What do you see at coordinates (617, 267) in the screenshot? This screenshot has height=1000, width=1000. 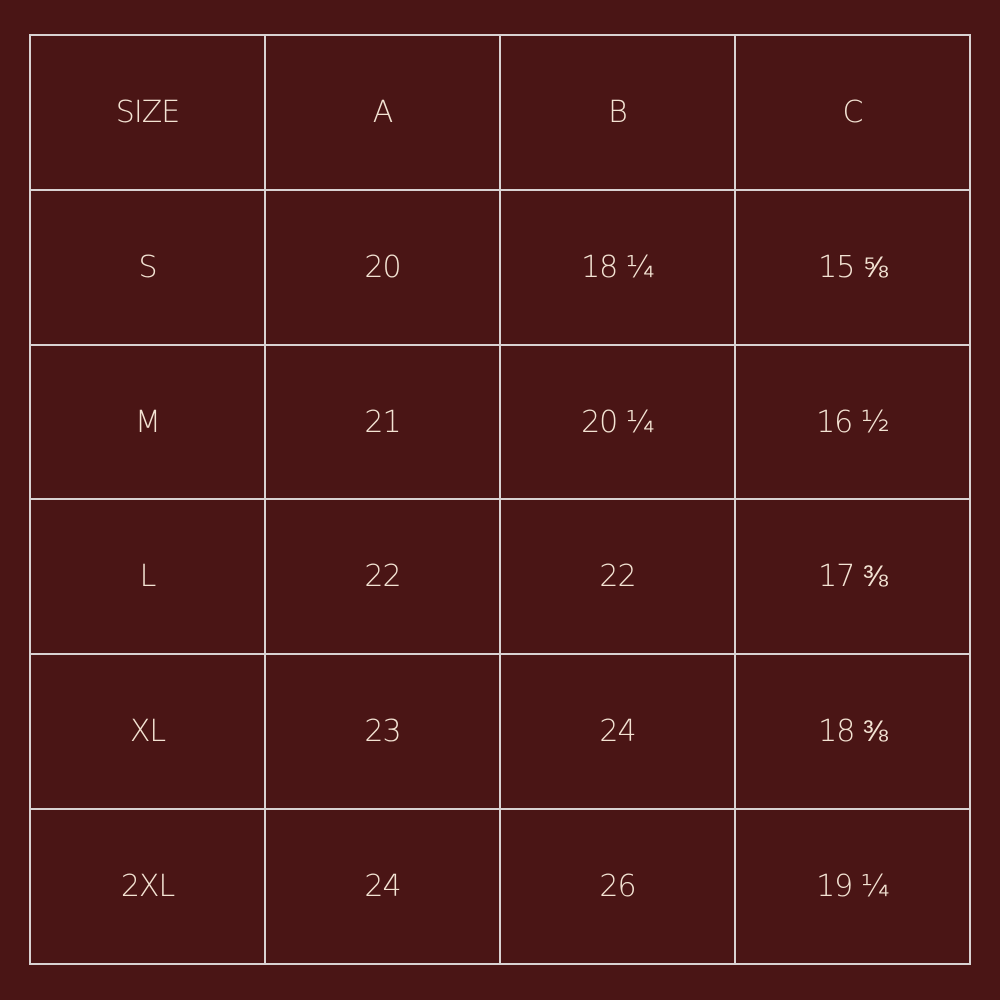 I see `table-cell: 18 ¼` at bounding box center [617, 267].